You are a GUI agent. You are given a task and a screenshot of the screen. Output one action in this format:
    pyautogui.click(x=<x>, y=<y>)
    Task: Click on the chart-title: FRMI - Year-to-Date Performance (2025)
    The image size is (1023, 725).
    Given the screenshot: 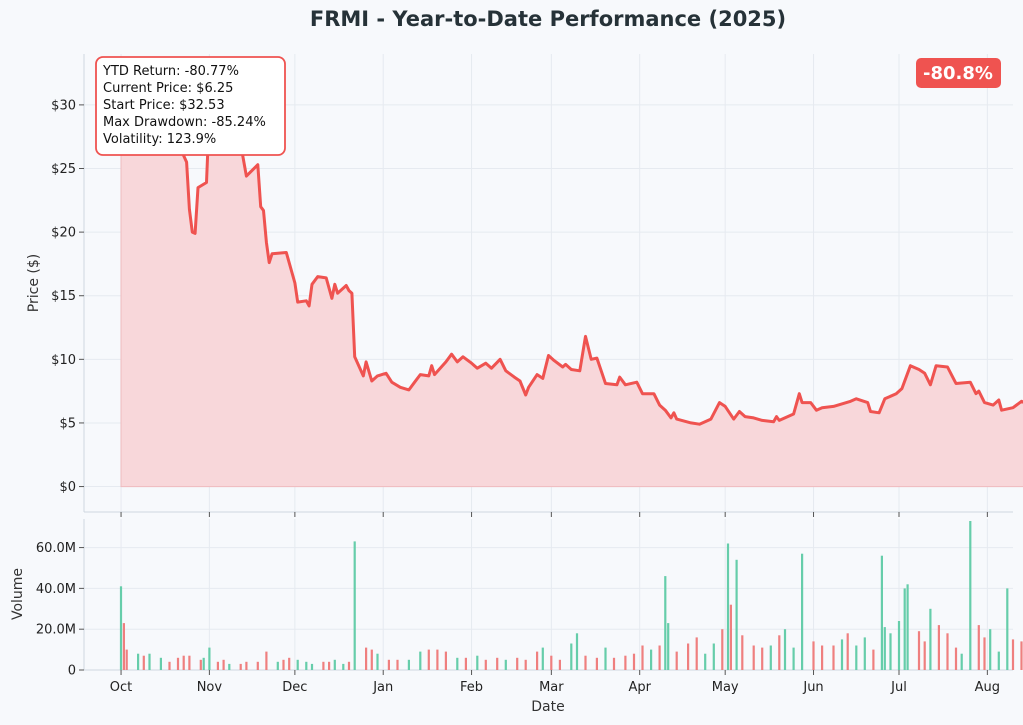 What is the action you would take?
    pyautogui.click(x=548, y=19)
    